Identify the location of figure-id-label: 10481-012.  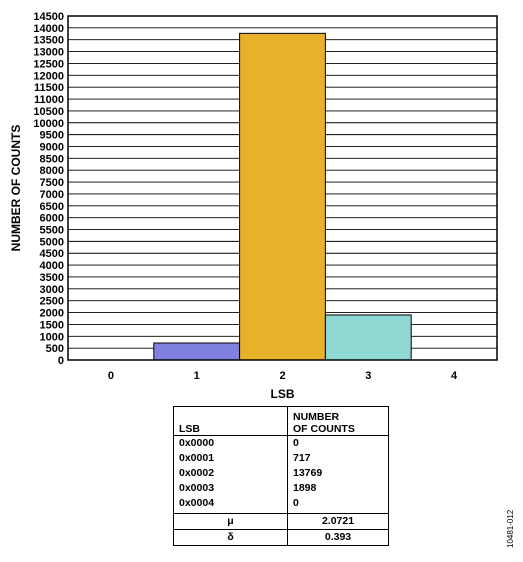
(510, 528).